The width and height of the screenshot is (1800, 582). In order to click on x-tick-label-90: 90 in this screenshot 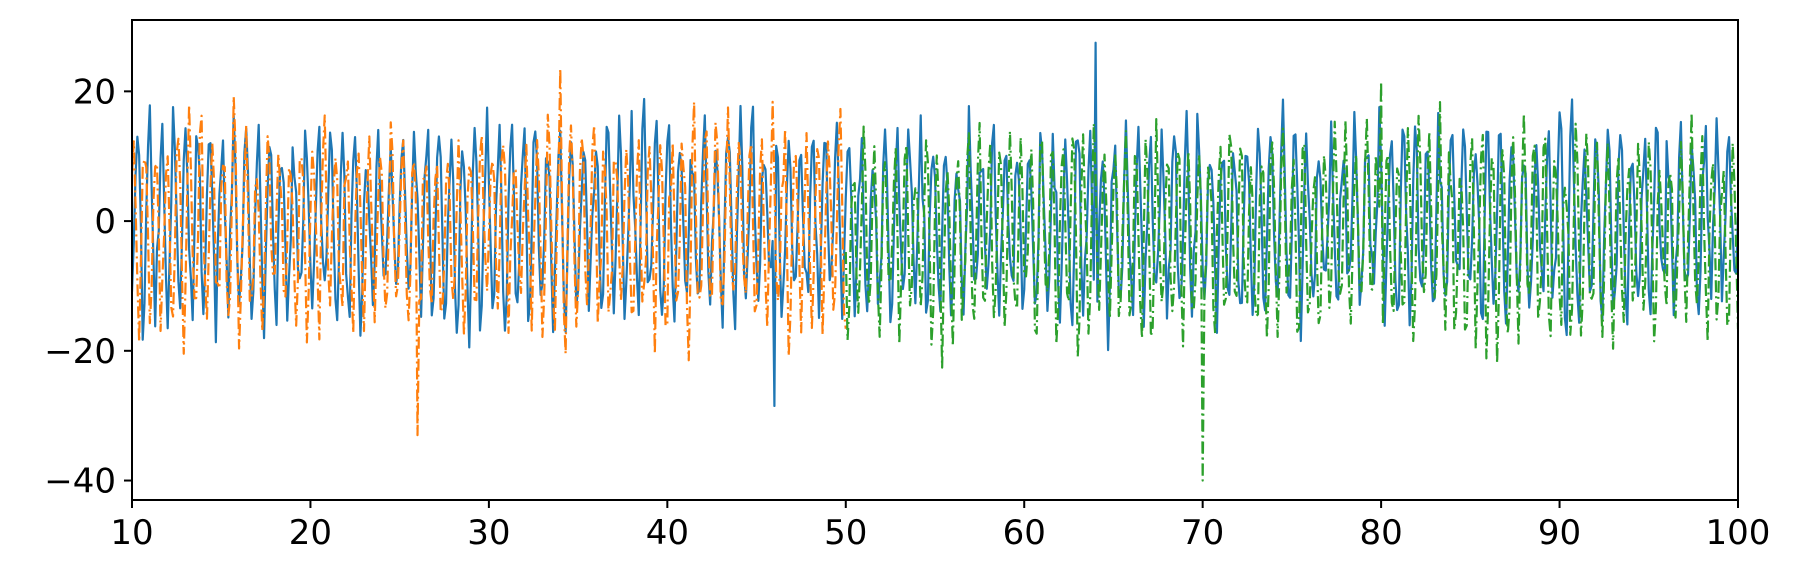, I will do `click(1559, 533)`.